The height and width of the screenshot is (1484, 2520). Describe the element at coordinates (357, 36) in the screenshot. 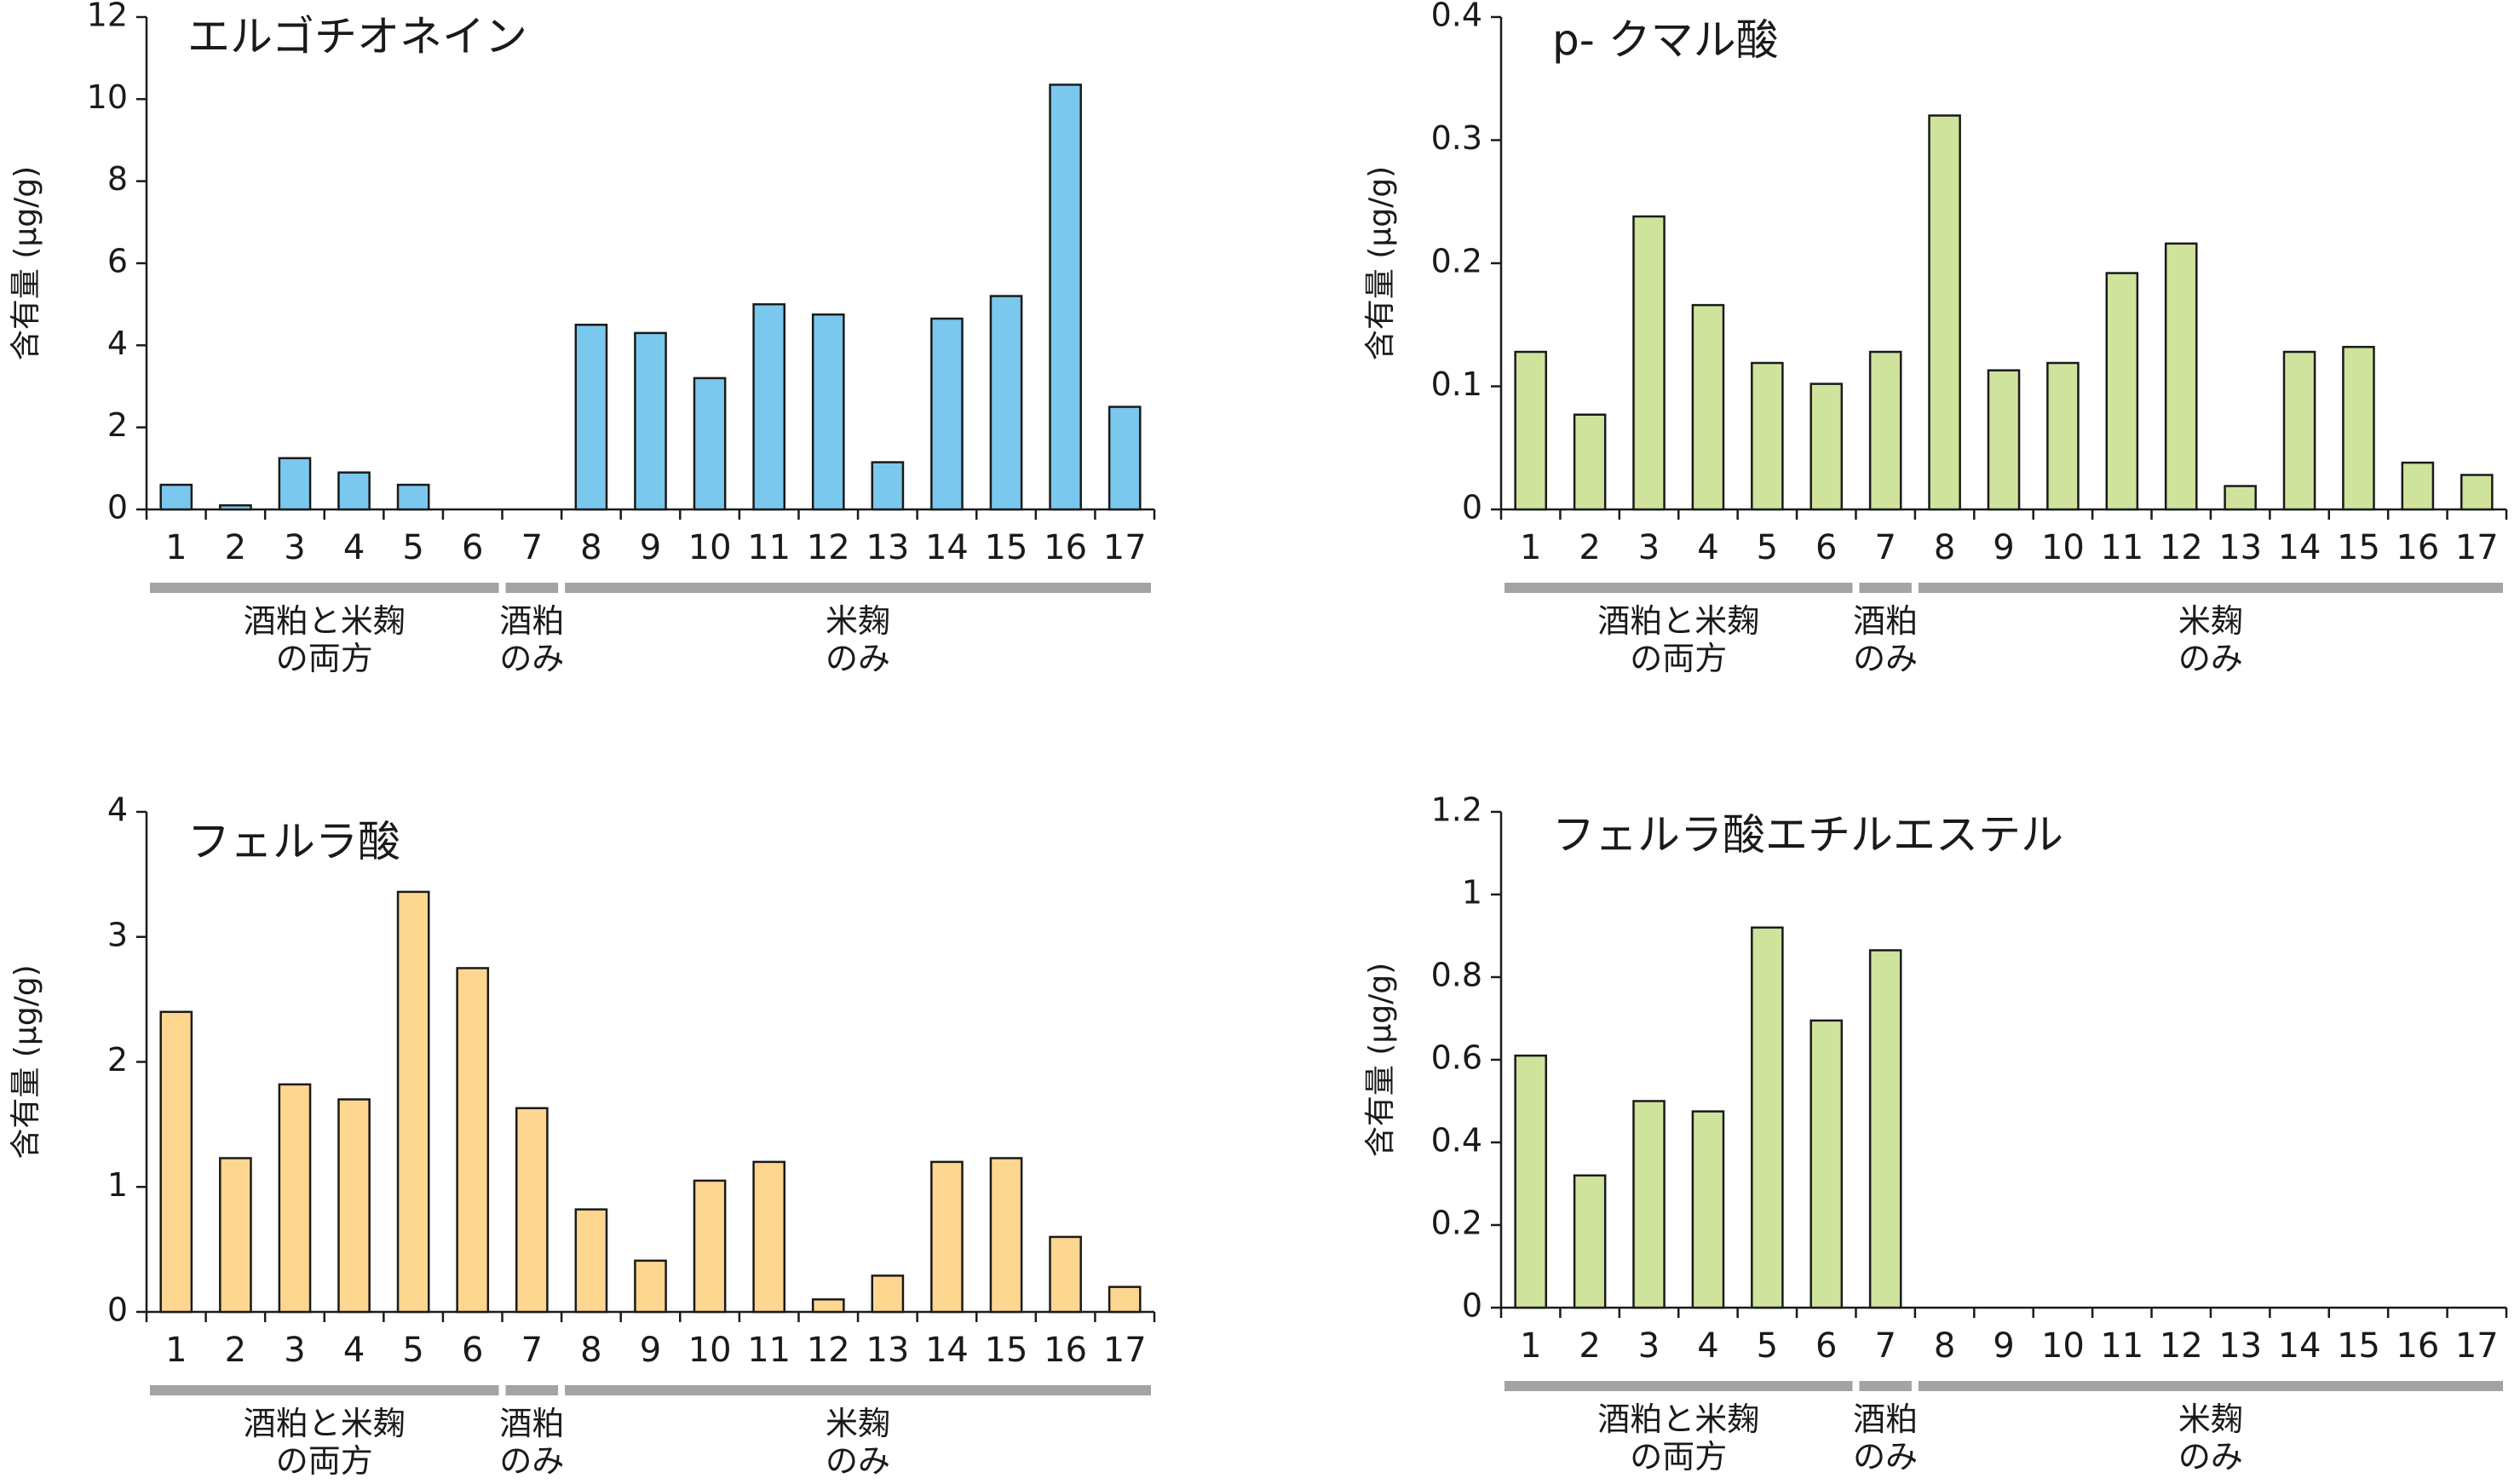

I see `chart-title: エルゴチオネイン` at that location.